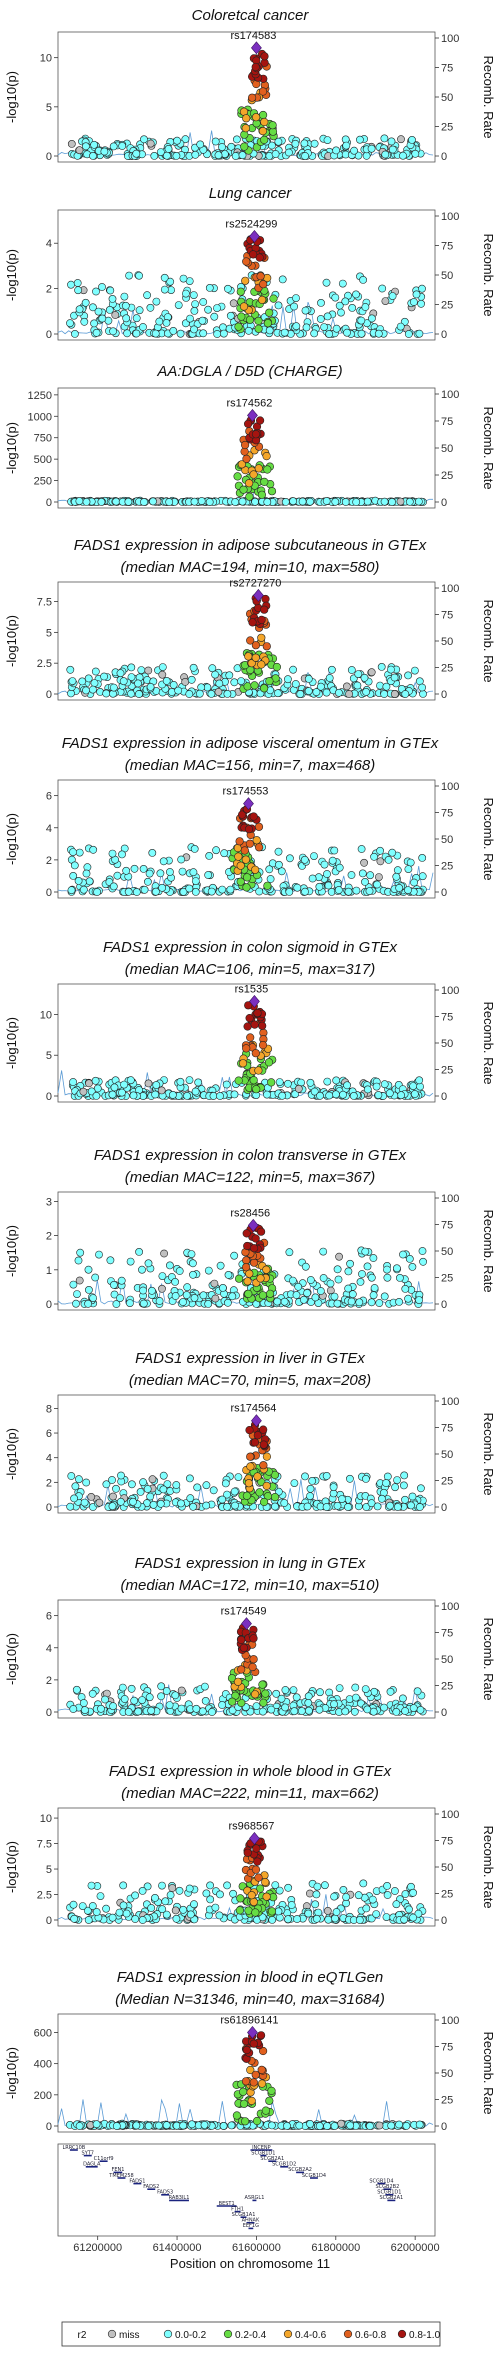 This screenshot has width=500, height=2357. What do you see at coordinates (447, 1455) in the screenshot?
I see `y2-tick-label: 50` at bounding box center [447, 1455].